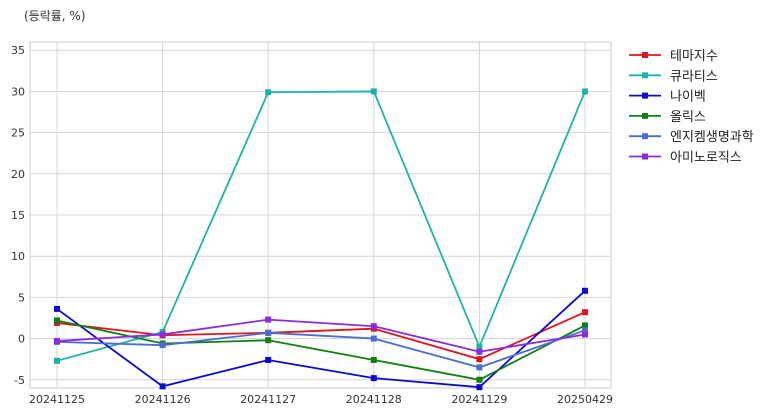 The width and height of the screenshot is (782, 416). I want to click on y-axis-ticks: -5 0 5 10 15 20 25 30 35, so click(18, 215).